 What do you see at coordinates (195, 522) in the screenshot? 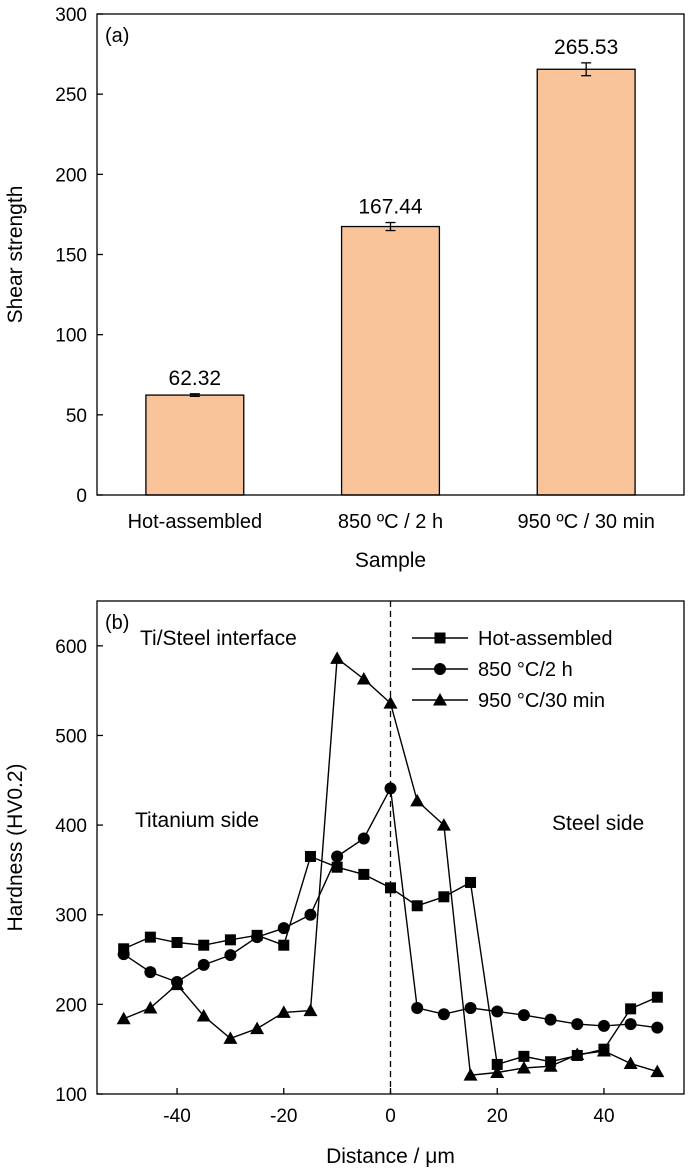
I see `x-tick-label: Hot-assembled` at bounding box center [195, 522].